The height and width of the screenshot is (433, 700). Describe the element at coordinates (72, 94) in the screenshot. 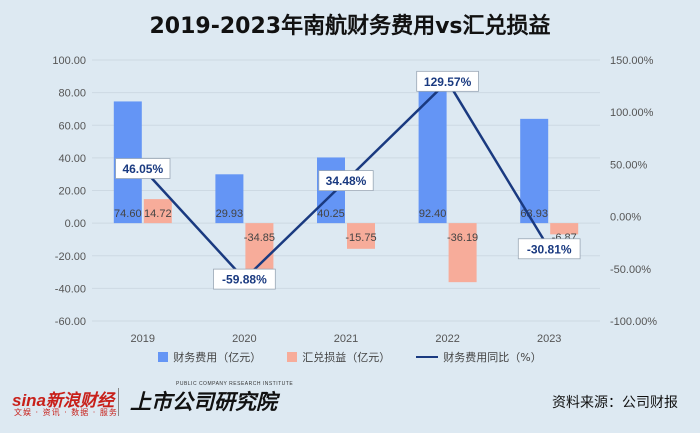

I see `left-axis-tick-label: 80.00` at that location.